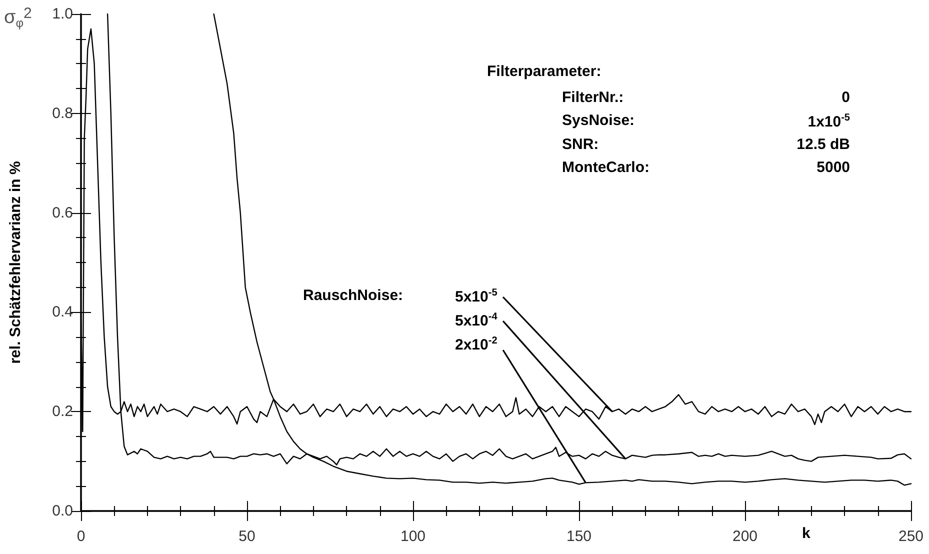 The image size is (929, 554). I want to click on x-tick-label: 50, so click(247, 536).